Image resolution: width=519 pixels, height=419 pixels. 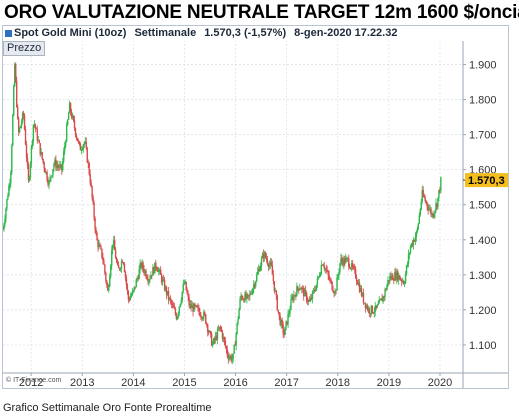 I want to click on x-tick-label: 2012, so click(x=31, y=382).